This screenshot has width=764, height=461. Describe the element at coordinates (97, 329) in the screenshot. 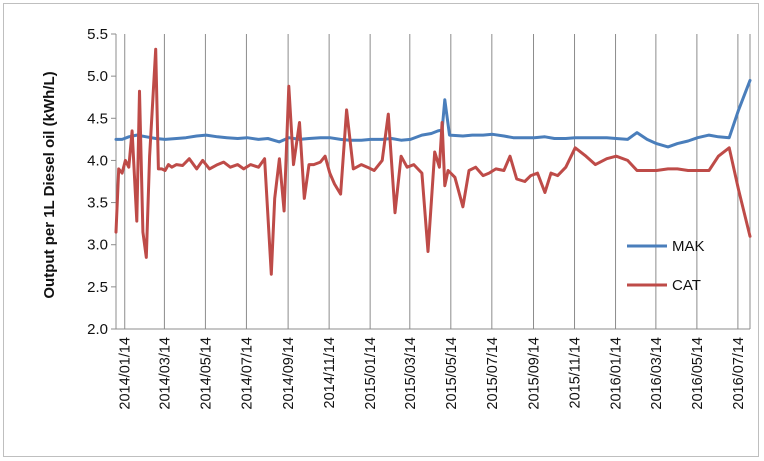

I see `y-tick-label: 2.0` at that location.